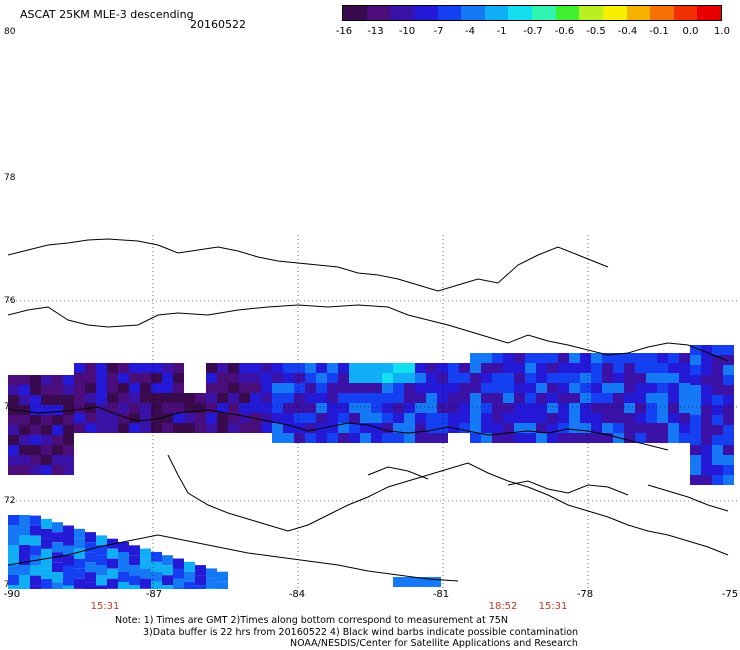  What do you see at coordinates (10, 178) in the screenshot?
I see `lat-label-78: 78` at bounding box center [10, 178].